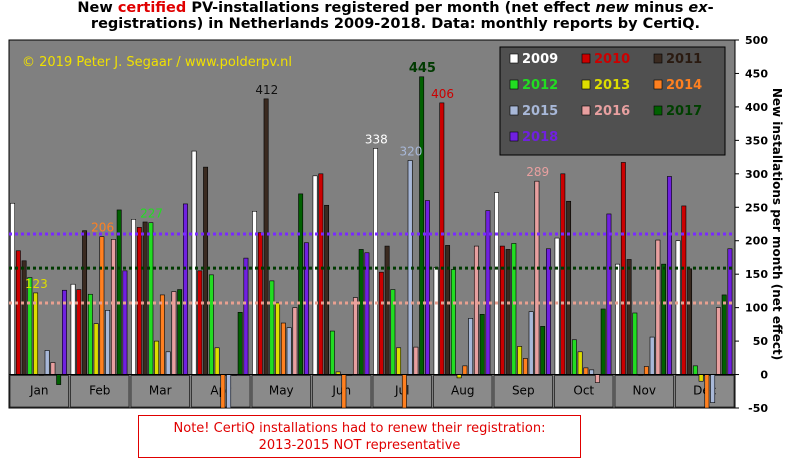 Image resolution: width=791 pixels, height=467 pixels. Describe the element at coordinates (125, 322) in the screenshot. I see `bar-2018-Feb` at that location.